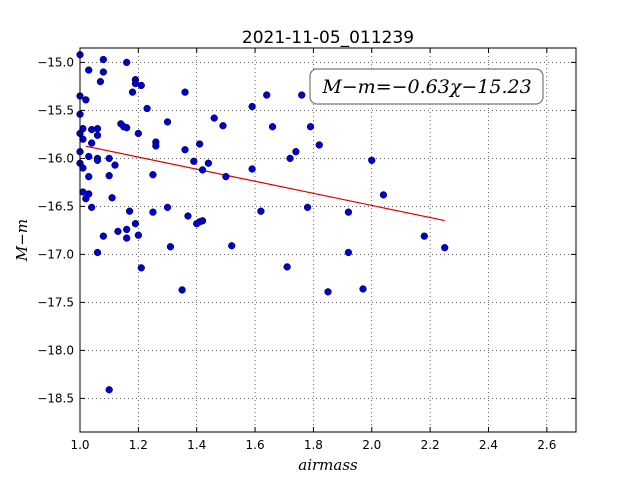 Image resolution: width=640 pixels, height=480 pixels. I want to click on y-tick-label: −18.0, so click(55, 350).